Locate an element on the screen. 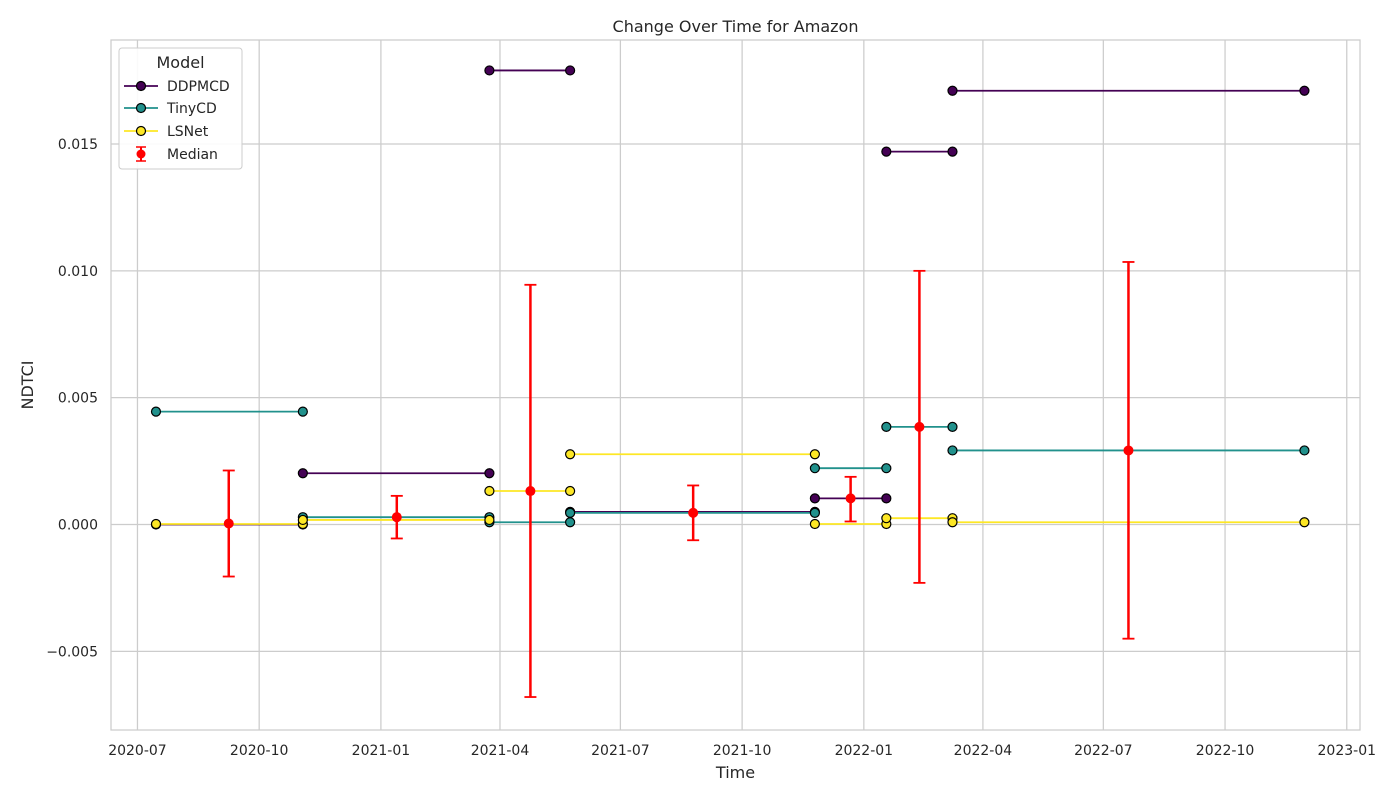 The image size is (1400, 800). series-markers-lsnet is located at coordinates (730, 489).